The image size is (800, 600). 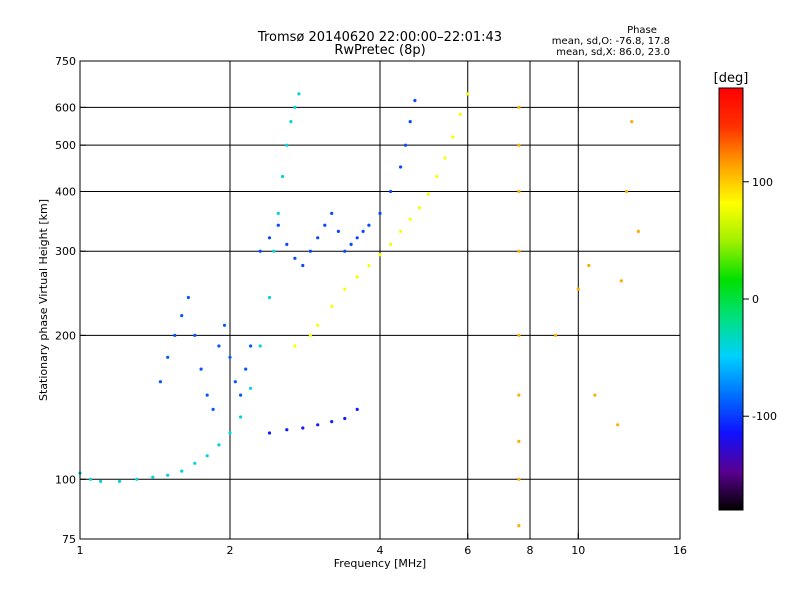 What do you see at coordinates (379, 37) in the screenshot?
I see `chart-title: Tromsø 20140620 22:00:00–22:01:43` at bounding box center [379, 37].